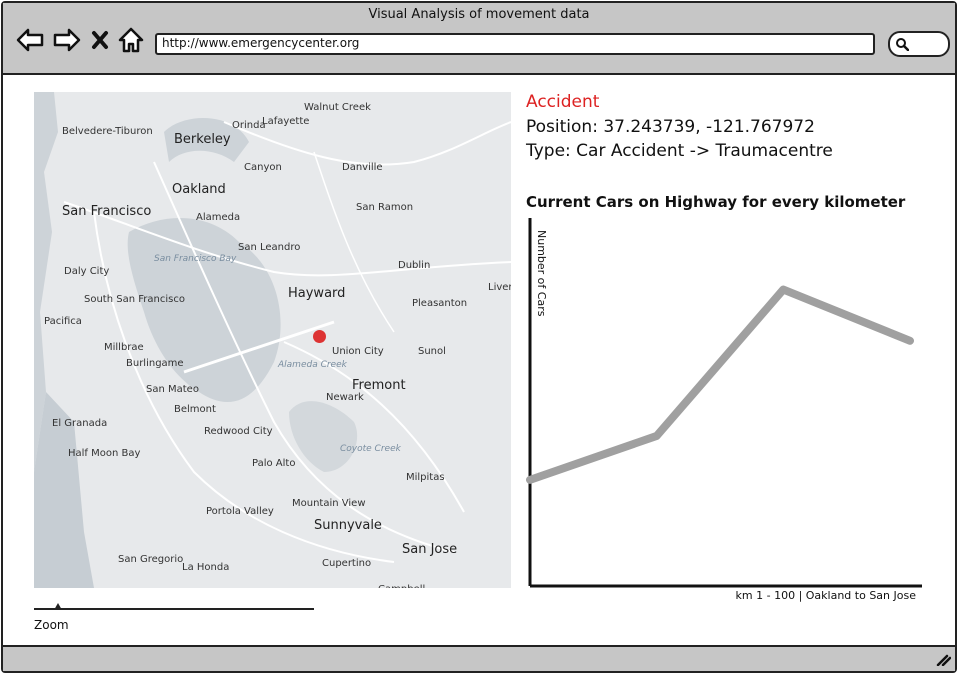 The height and width of the screenshot is (676, 960). Describe the element at coordinates (430, 549) in the screenshot. I see `map-label: San Jose` at that location.